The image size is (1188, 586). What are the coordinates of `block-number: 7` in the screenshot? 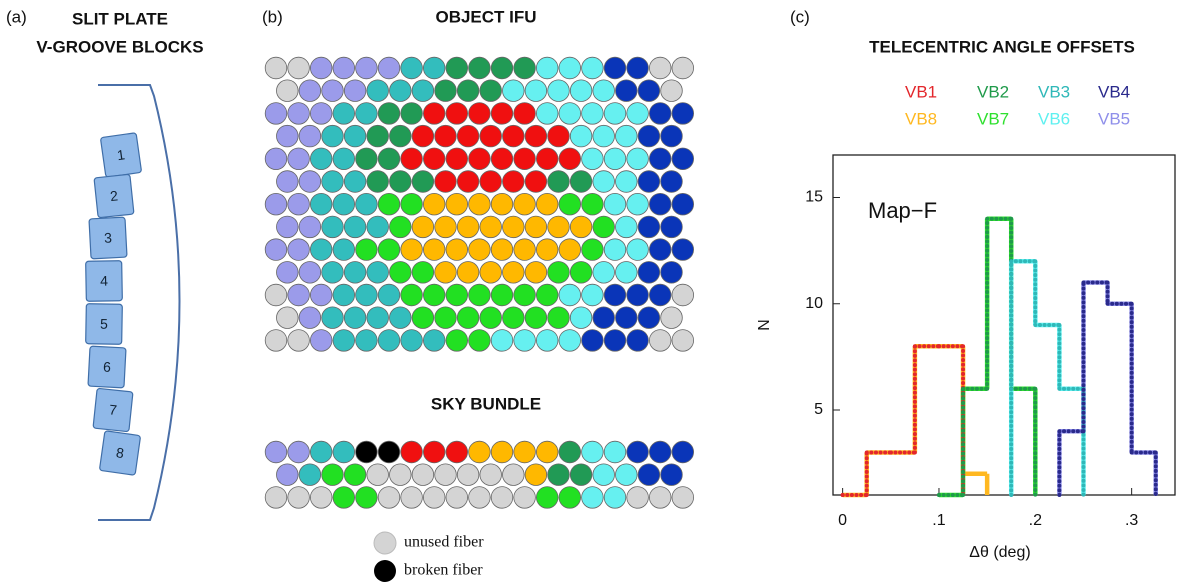 It's located at (113, 409).